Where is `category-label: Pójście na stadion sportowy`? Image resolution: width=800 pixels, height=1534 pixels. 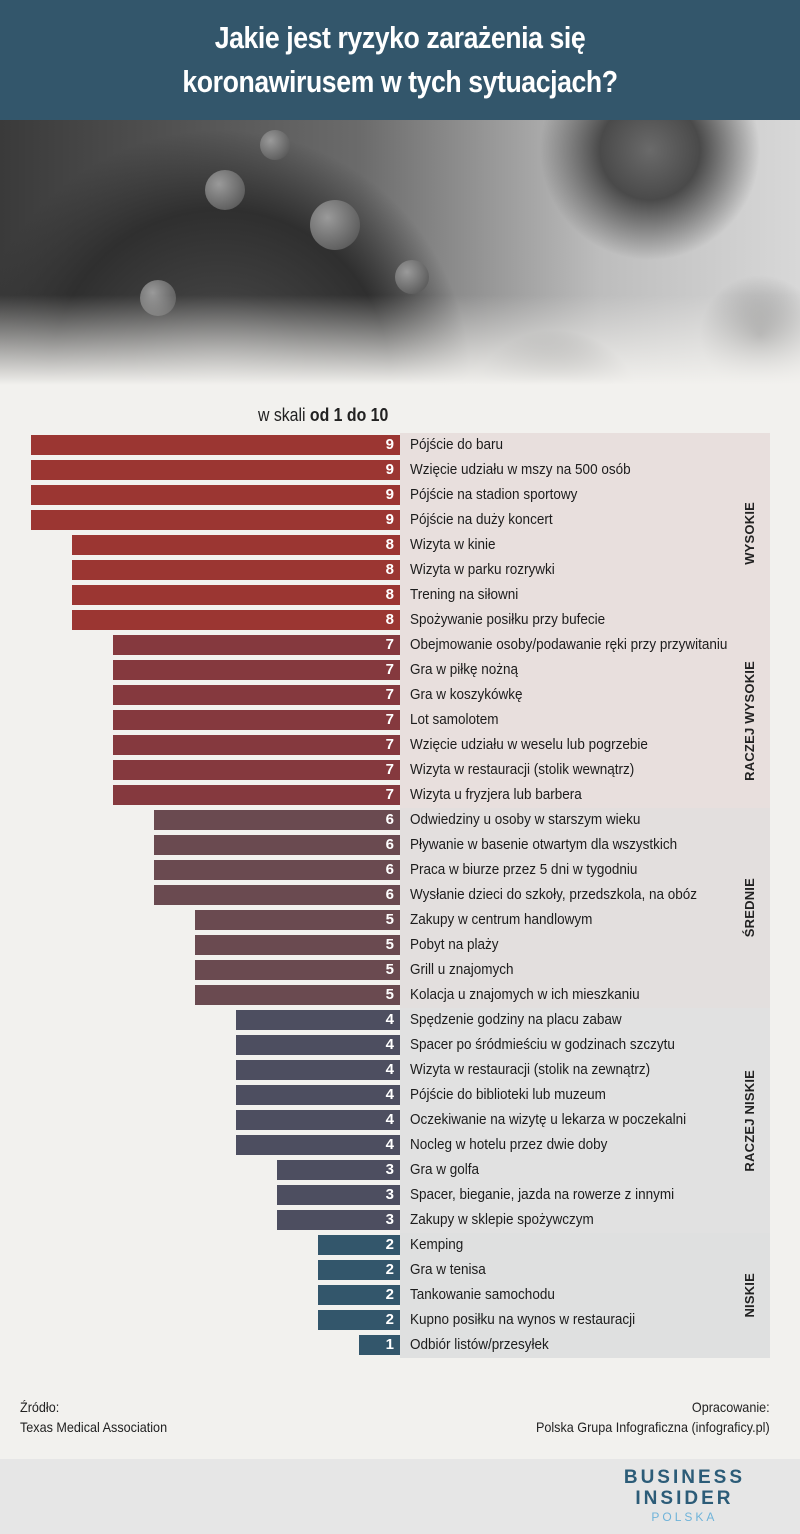 category-label: Pójście na stadion sportowy is located at coordinates (494, 494).